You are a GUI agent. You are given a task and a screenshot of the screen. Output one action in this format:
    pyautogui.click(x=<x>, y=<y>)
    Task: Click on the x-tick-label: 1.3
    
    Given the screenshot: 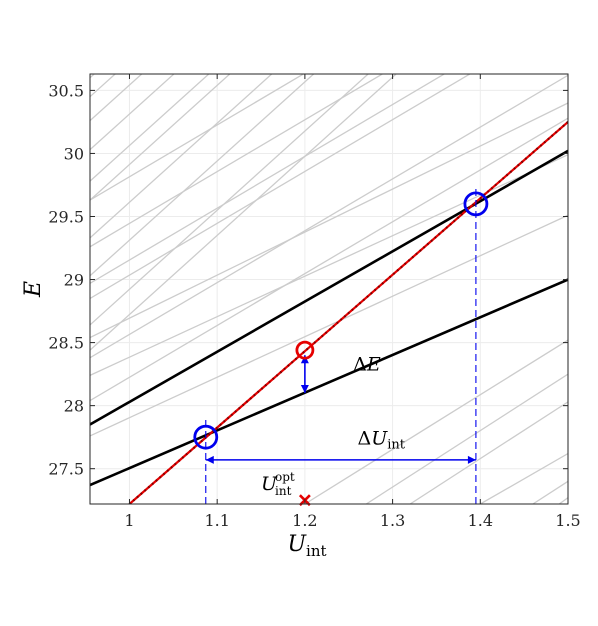 What is the action you would take?
    pyautogui.click(x=392, y=520)
    